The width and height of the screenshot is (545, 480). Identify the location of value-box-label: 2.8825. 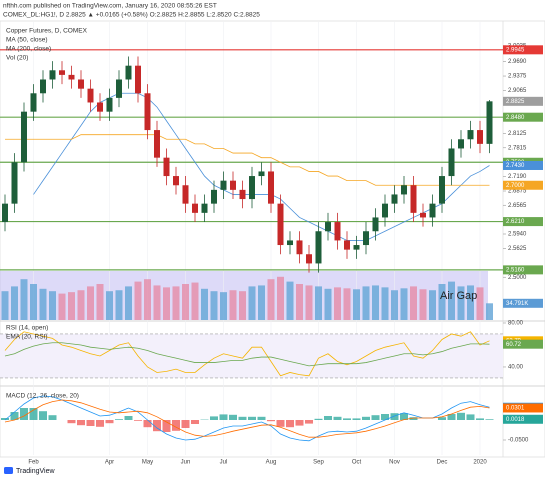
(515, 102).